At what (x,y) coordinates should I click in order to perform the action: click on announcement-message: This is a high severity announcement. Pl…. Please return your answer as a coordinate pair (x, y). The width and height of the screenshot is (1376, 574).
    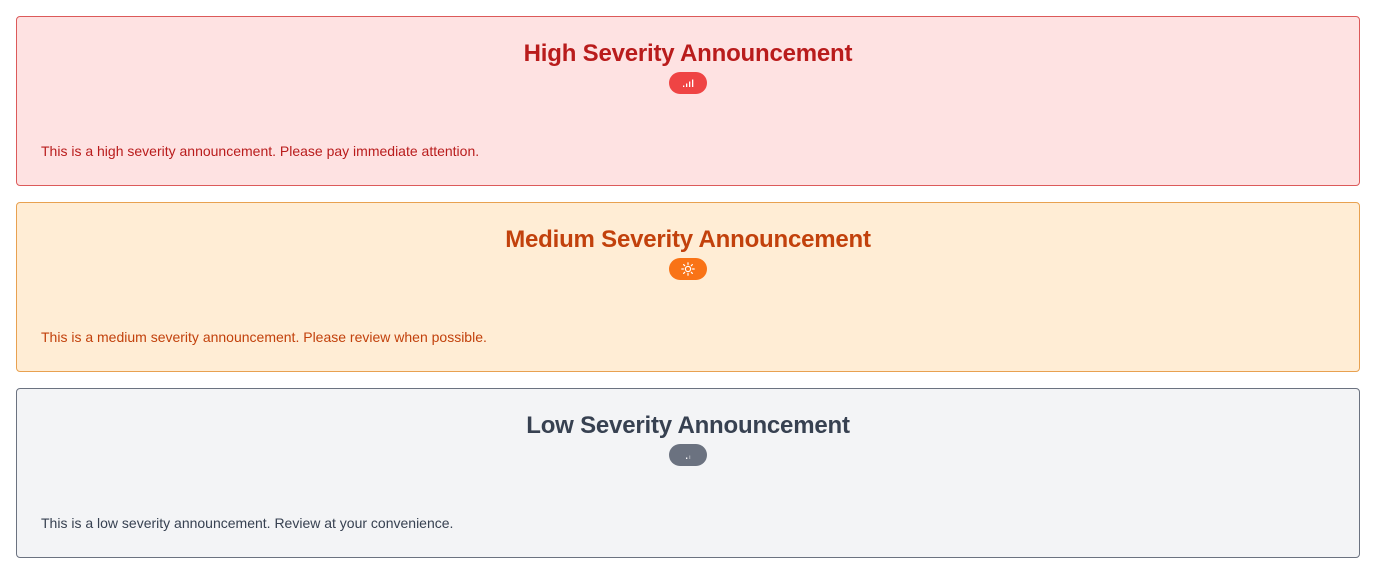
    Looking at the image, I should click on (260, 151).